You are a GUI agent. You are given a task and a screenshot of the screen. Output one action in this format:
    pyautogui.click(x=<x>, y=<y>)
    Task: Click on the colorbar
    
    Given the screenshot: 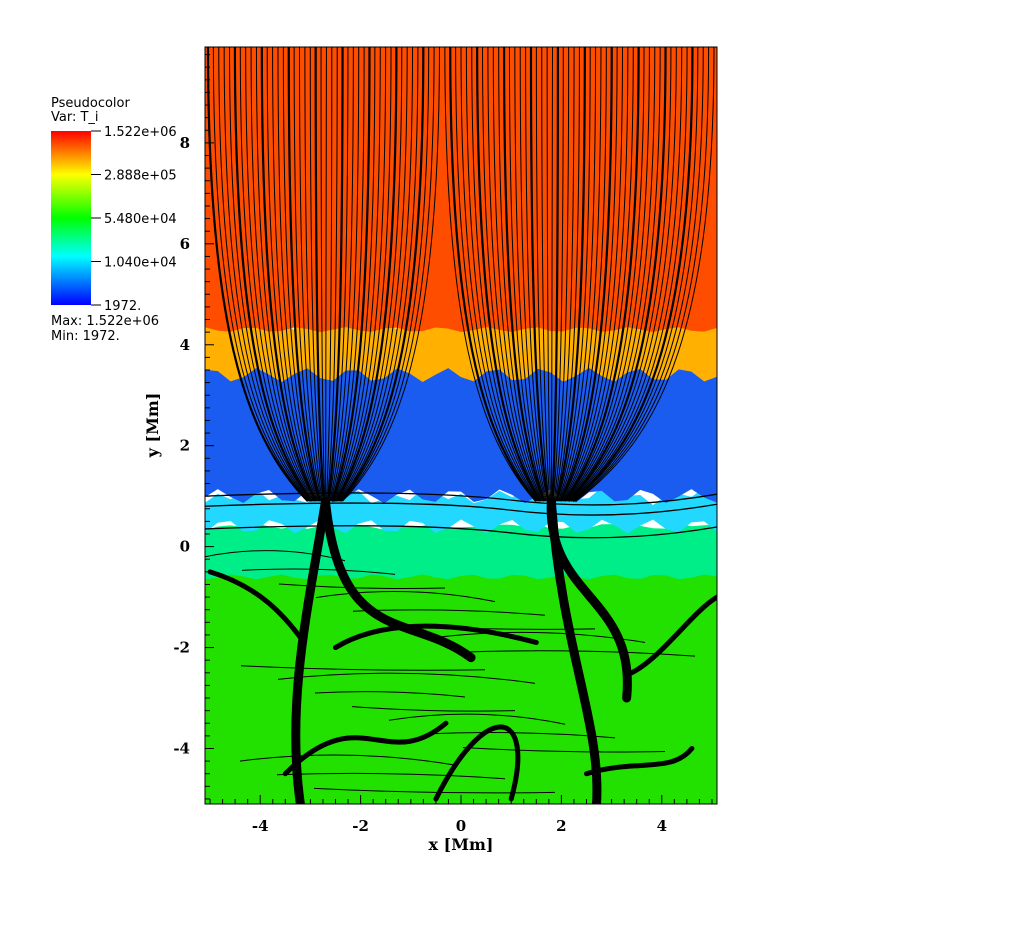 What is the action you would take?
    pyautogui.click(x=71, y=218)
    